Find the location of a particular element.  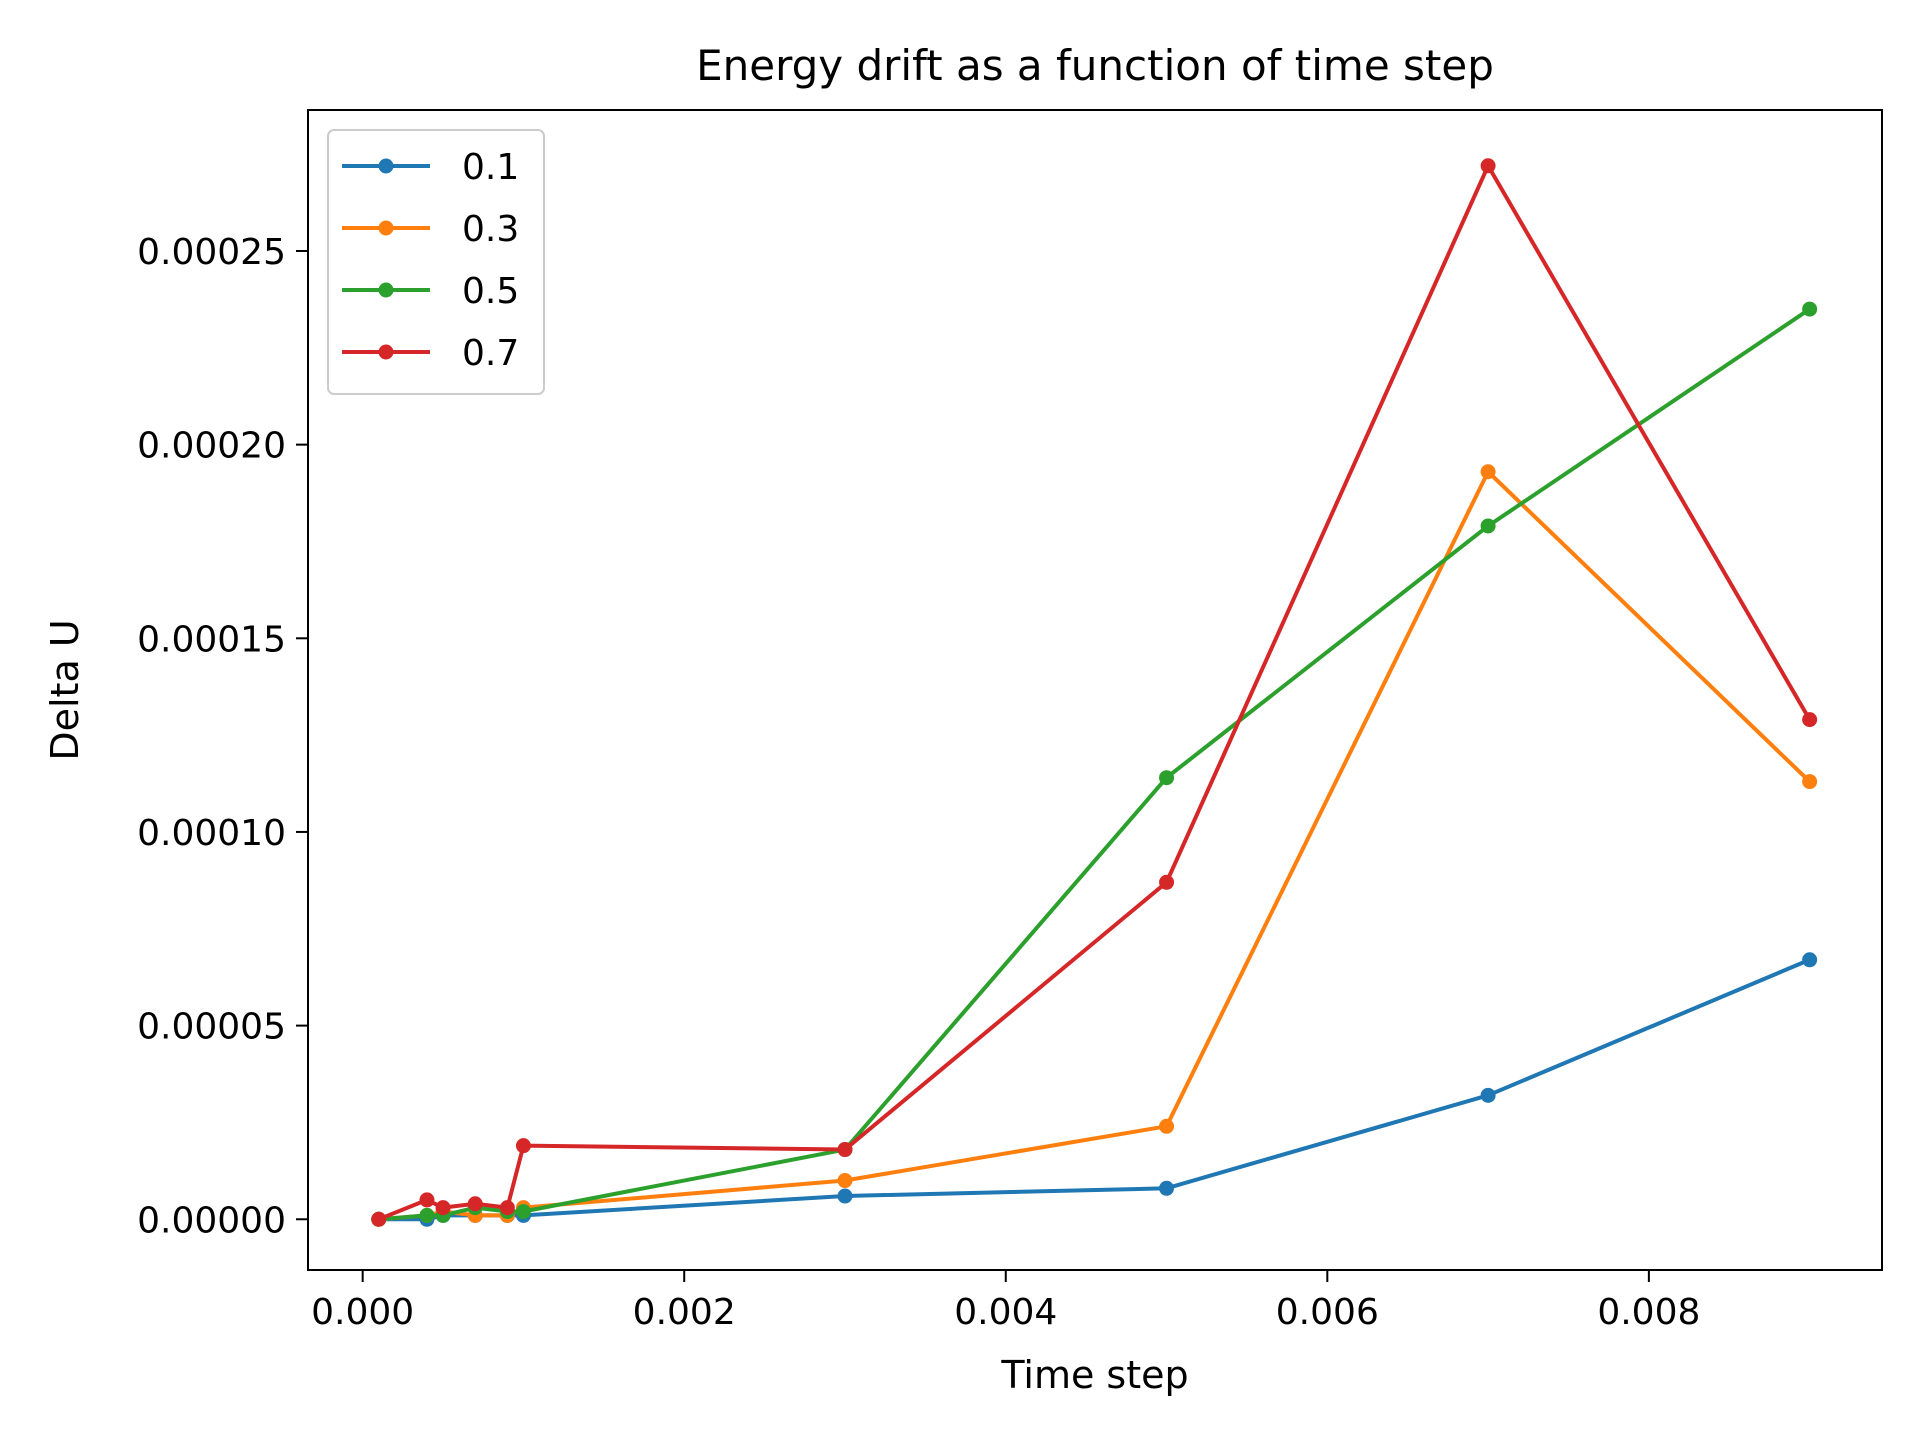

legend-label: 0.3 is located at coordinates (490, 229).